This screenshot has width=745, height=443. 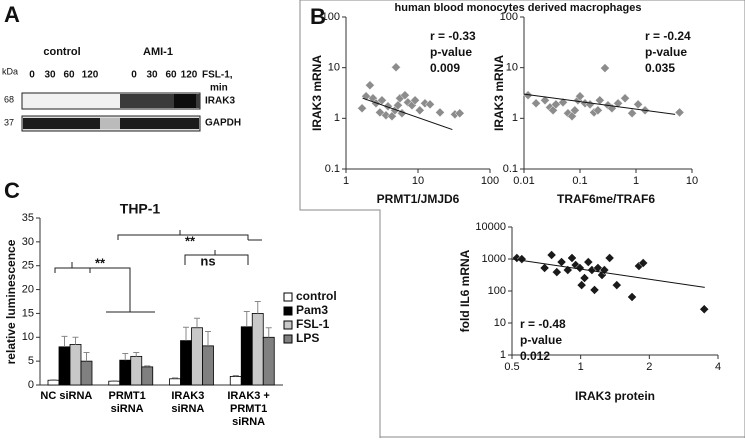 I want to click on row-label: GAPDH, so click(x=223, y=123).